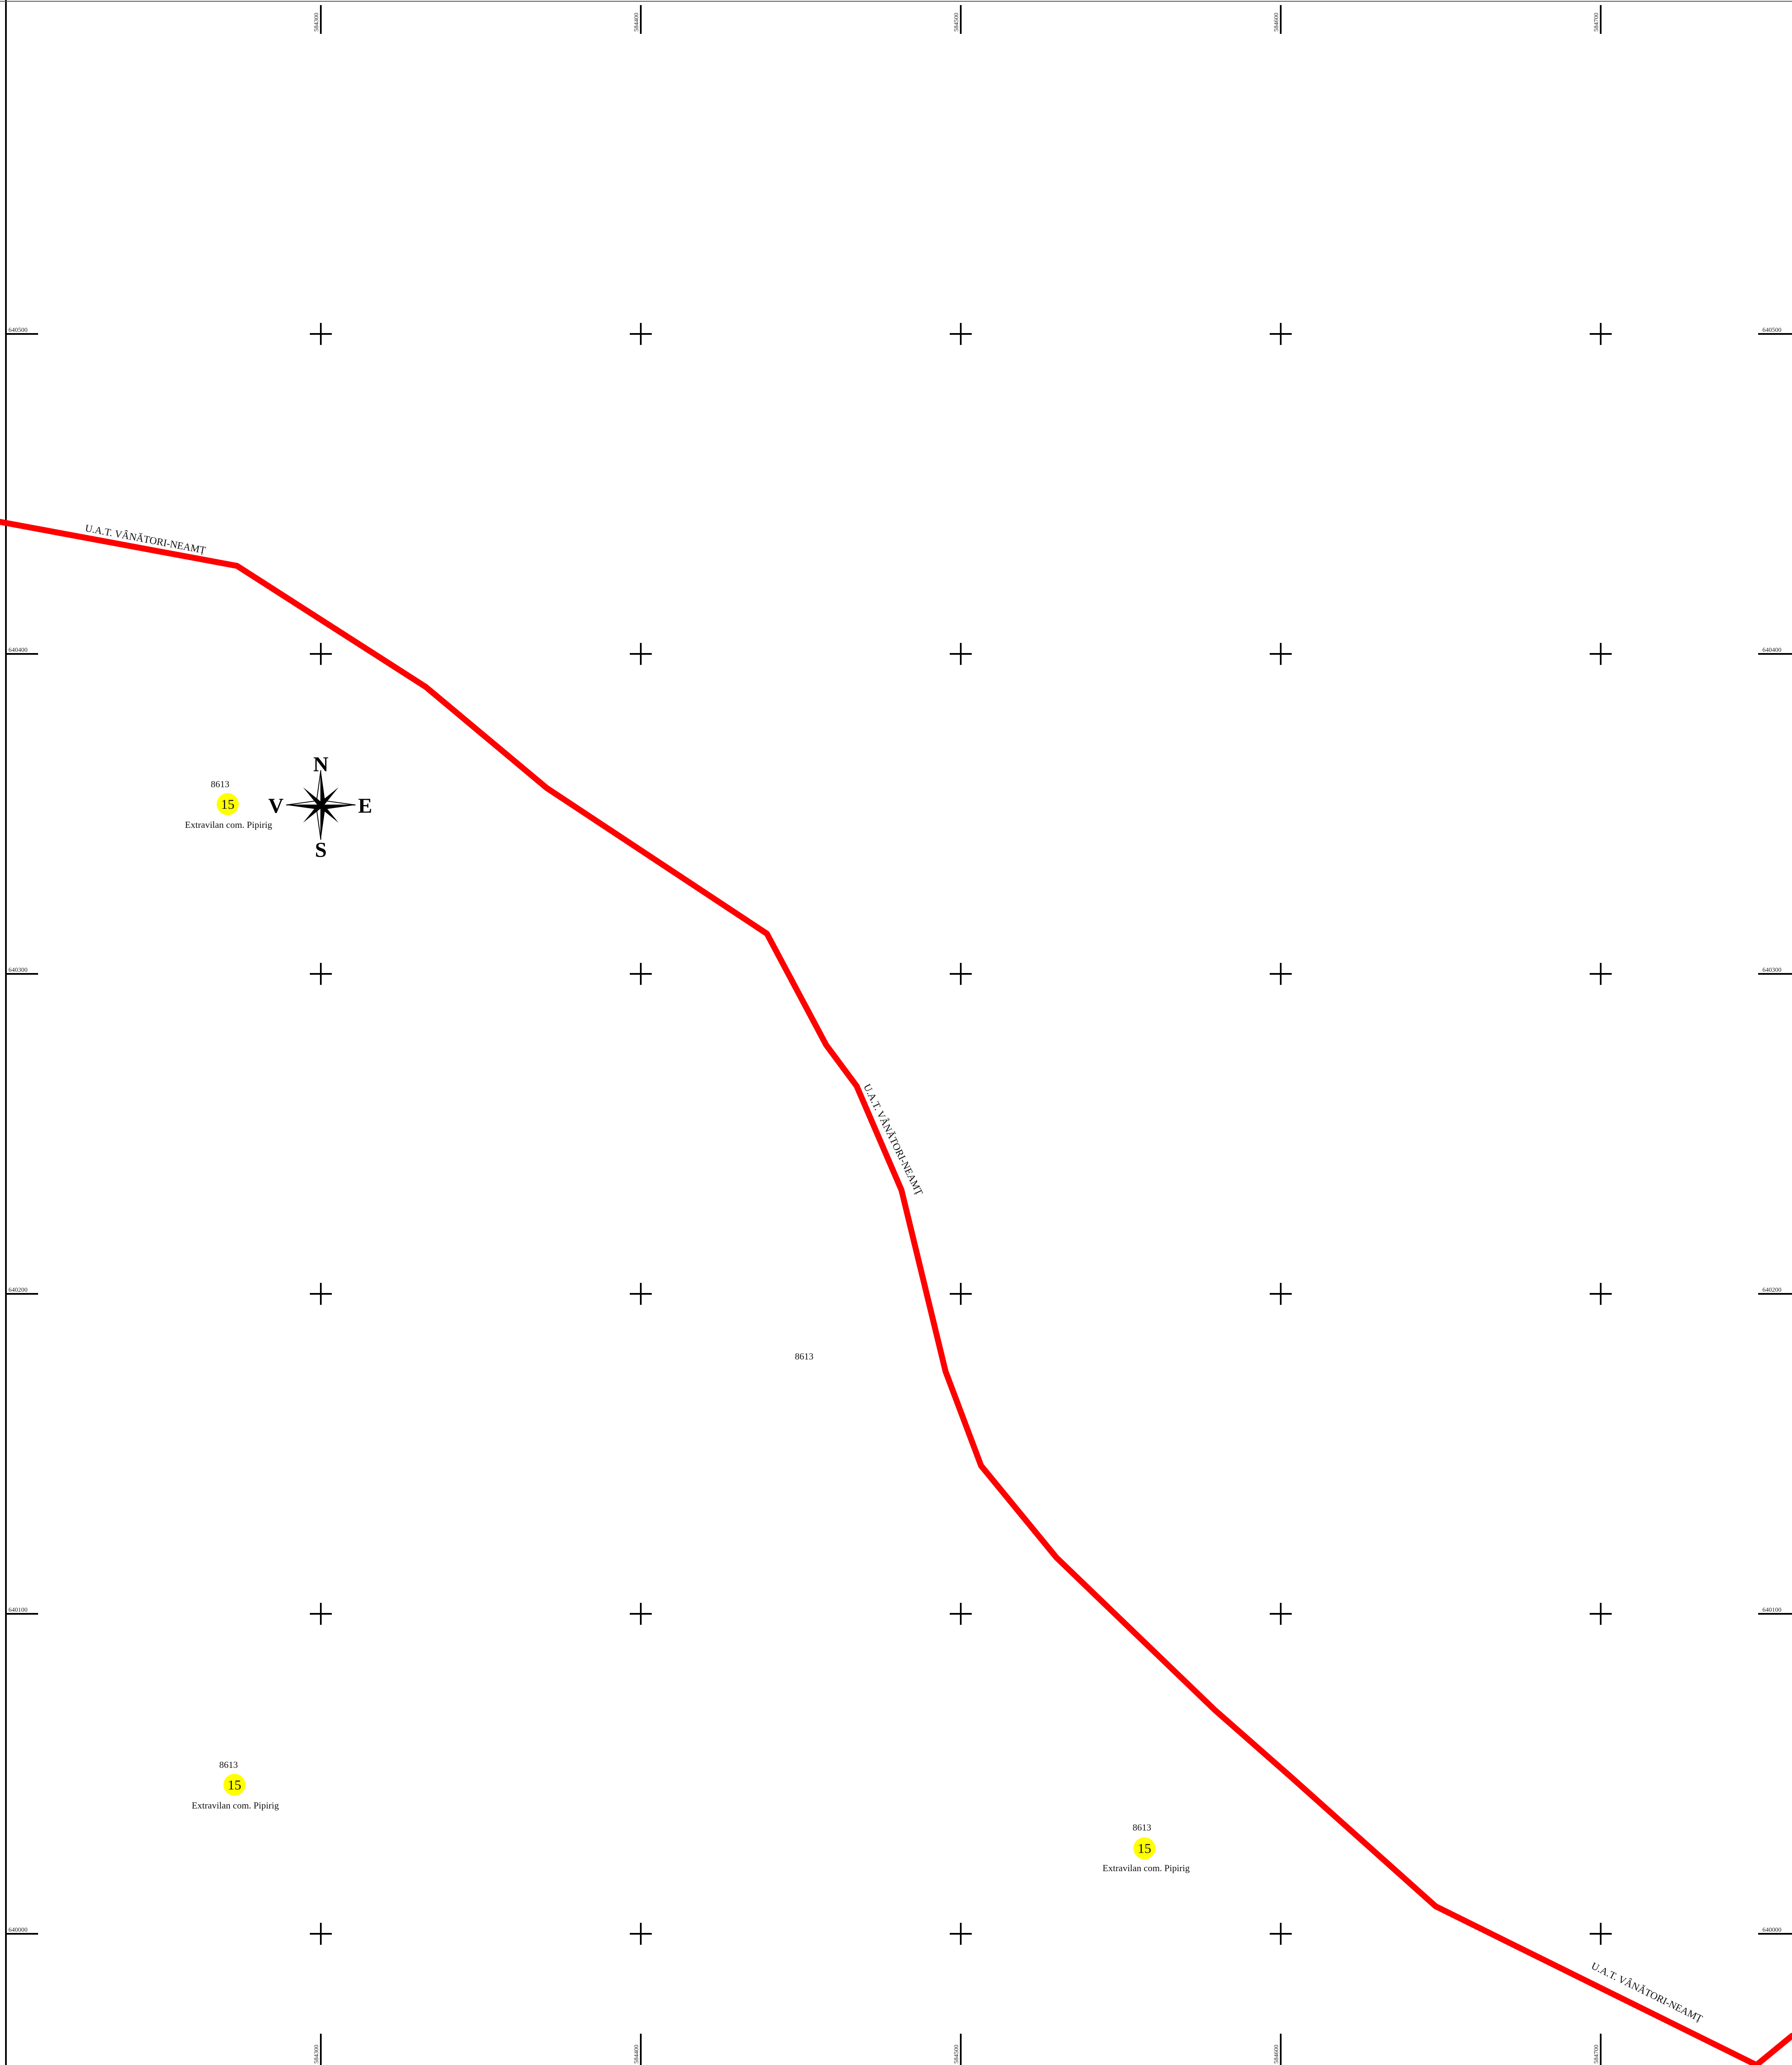 The height and width of the screenshot is (2065, 1792). Describe the element at coordinates (18, 330) in the screenshot. I see `left-northing-label: 640500` at that location.